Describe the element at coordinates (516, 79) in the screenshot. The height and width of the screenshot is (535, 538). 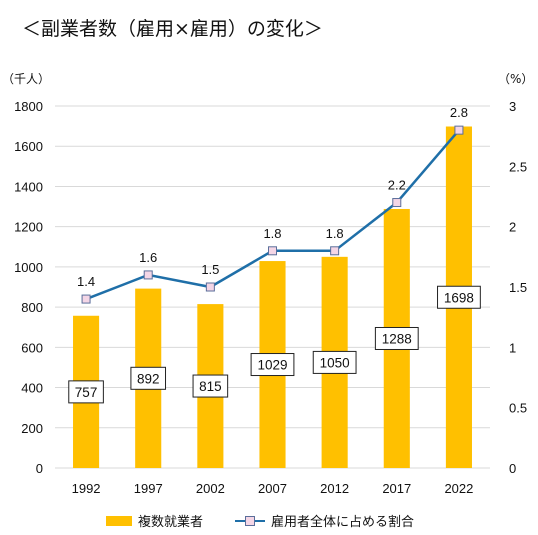
I see `right-axis-unit: （%）` at that location.